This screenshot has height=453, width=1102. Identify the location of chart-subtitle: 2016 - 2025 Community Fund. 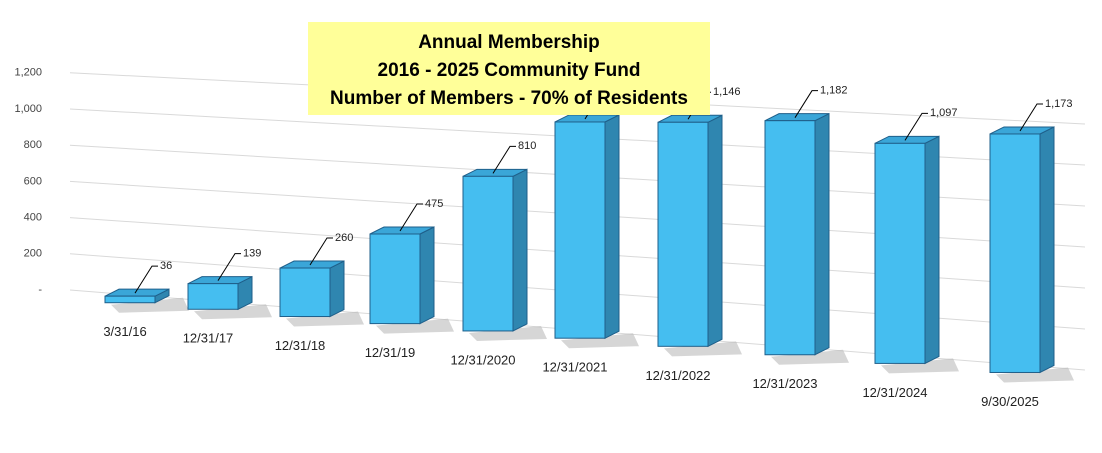
(509, 70).